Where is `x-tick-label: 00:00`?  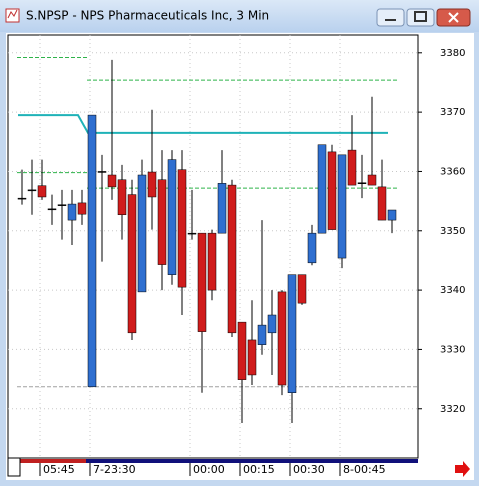 x-tick-label: 00:00 is located at coordinates (209, 469).